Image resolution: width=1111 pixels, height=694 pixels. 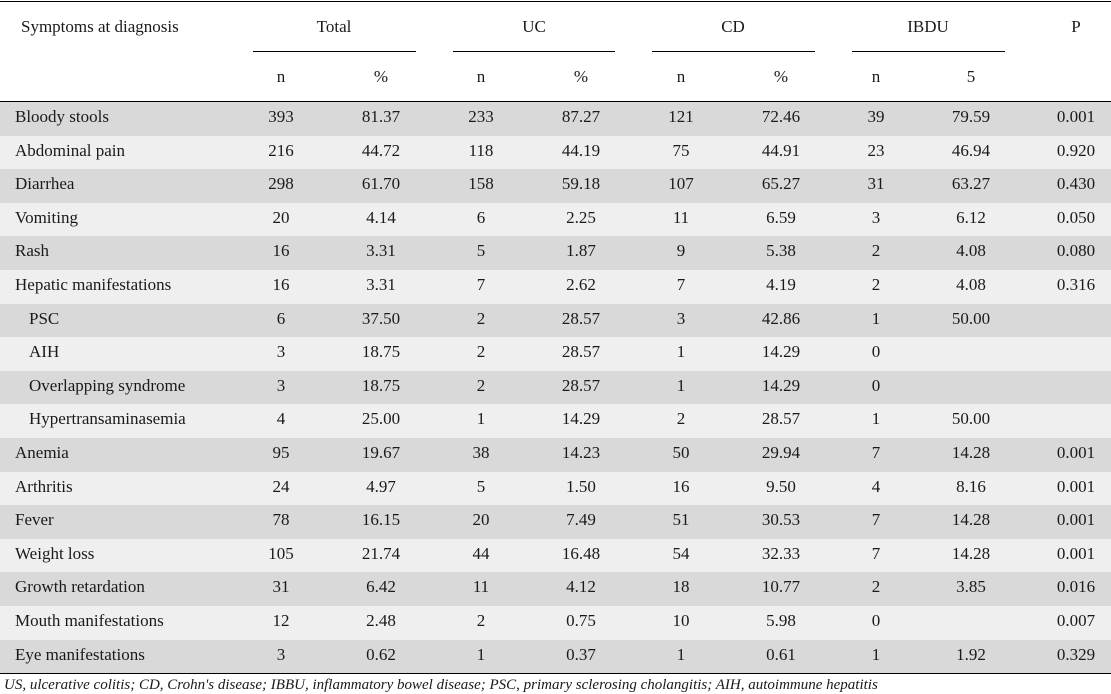 I want to click on table-cell: 158, so click(x=481, y=184).